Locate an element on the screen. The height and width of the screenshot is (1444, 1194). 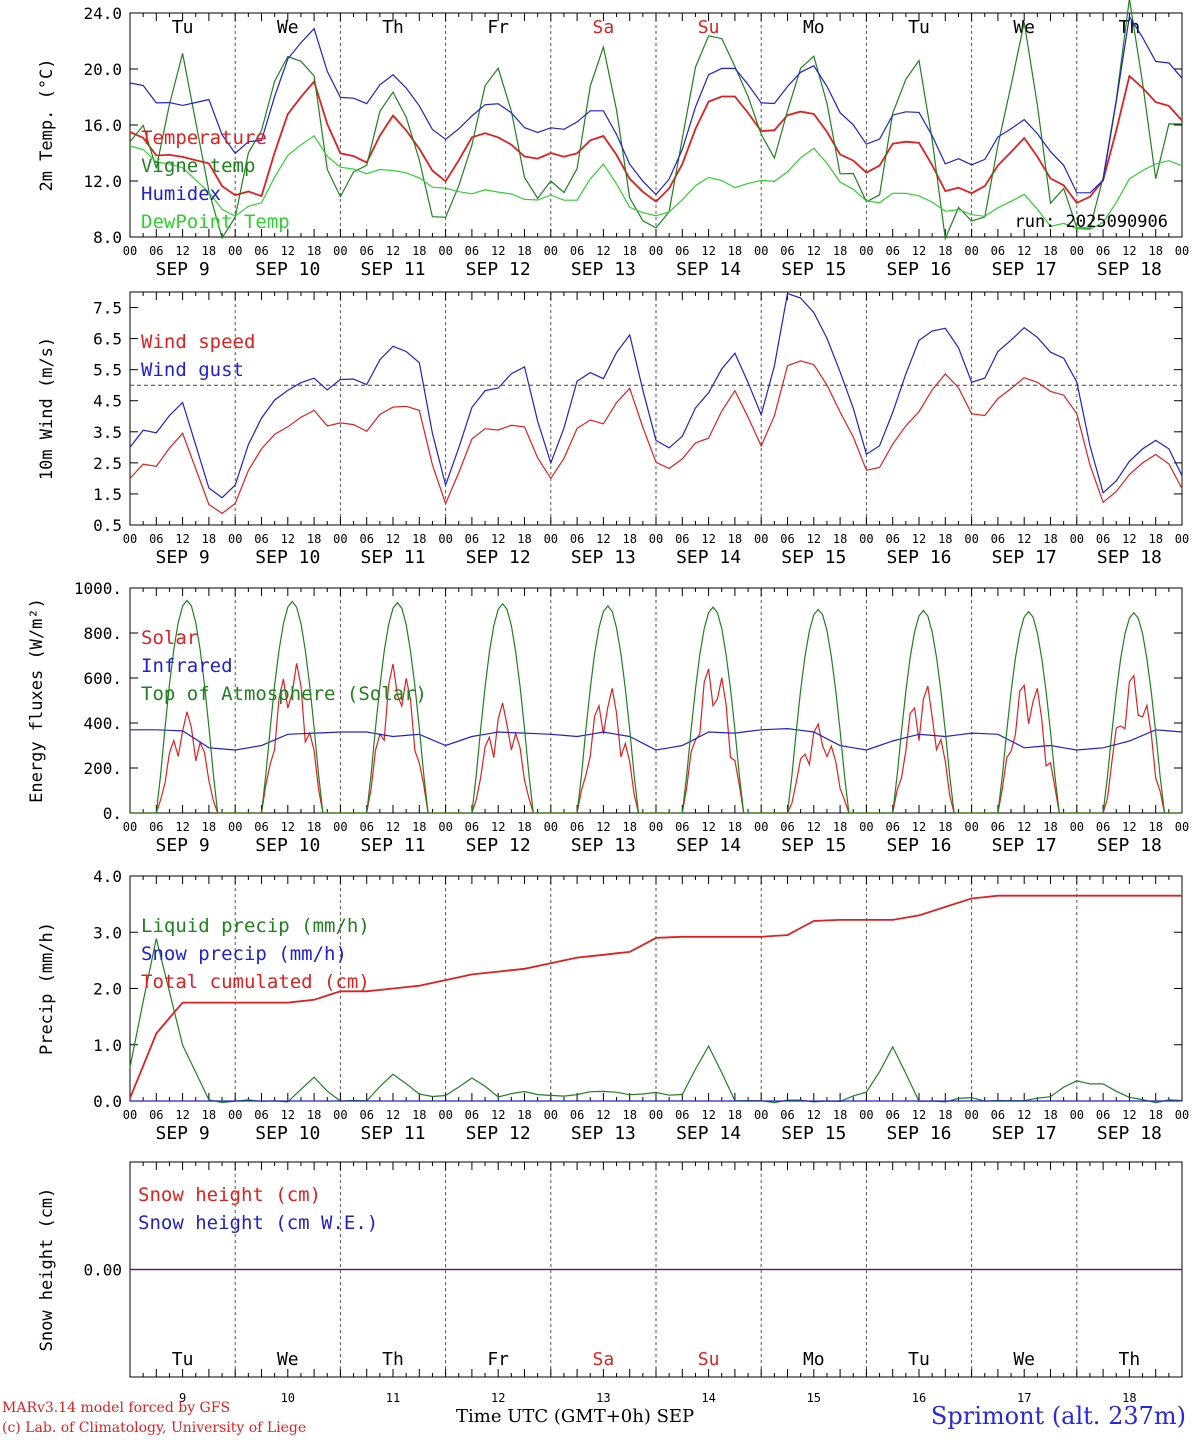
day-number: 14 is located at coordinates (708, 1398).